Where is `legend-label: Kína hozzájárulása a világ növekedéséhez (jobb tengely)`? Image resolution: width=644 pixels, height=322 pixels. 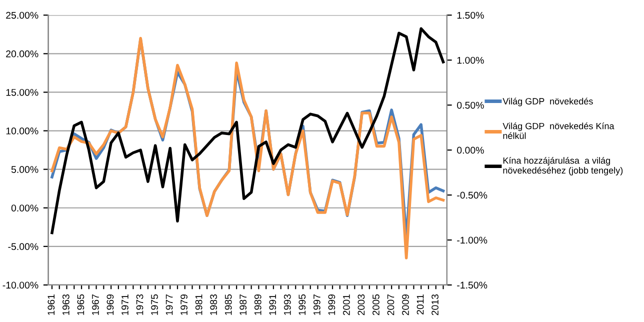
legend-label: Kína hozzájárulása a világ növekedéséhez (jobb tengely) is located at coordinates (563, 166).